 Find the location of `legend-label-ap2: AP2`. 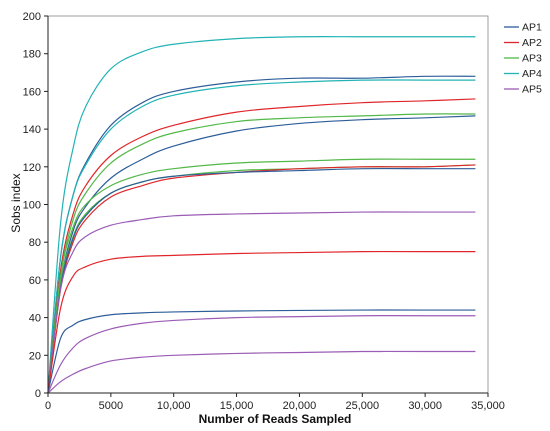

legend-label-ap2: AP2 is located at coordinates (532, 43).